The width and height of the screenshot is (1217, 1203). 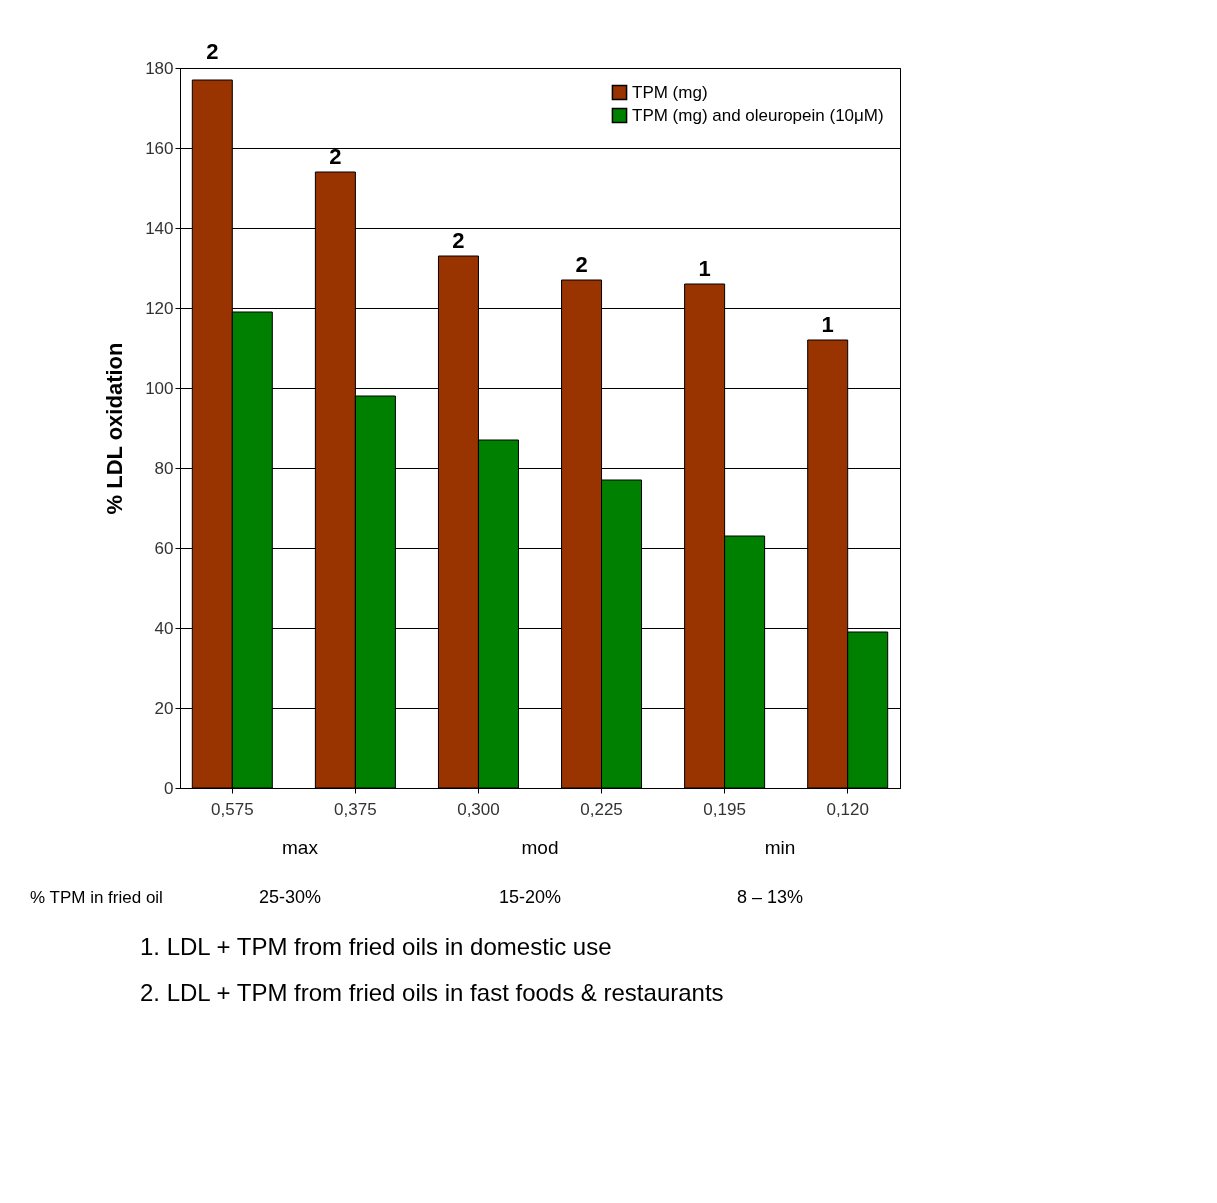 What do you see at coordinates (601, 809) in the screenshot?
I see `x-tick-label: 0,225` at bounding box center [601, 809].